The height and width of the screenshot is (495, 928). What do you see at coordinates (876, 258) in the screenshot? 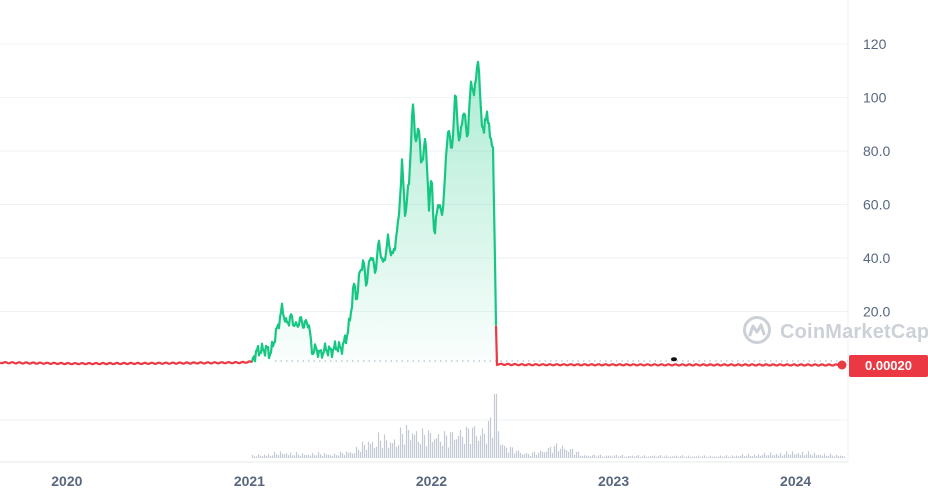
I see `y-tick-label: 40.0` at bounding box center [876, 258].